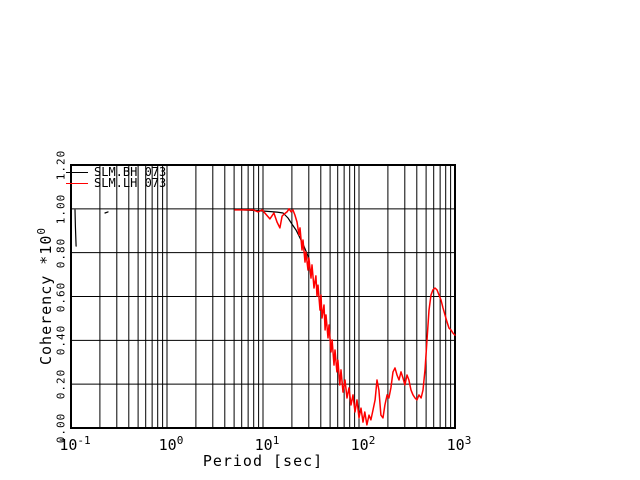 This screenshot has width=640, height=480. Describe the element at coordinates (459, 444) in the screenshot. I see `x-tick-label: 10³` at that location.